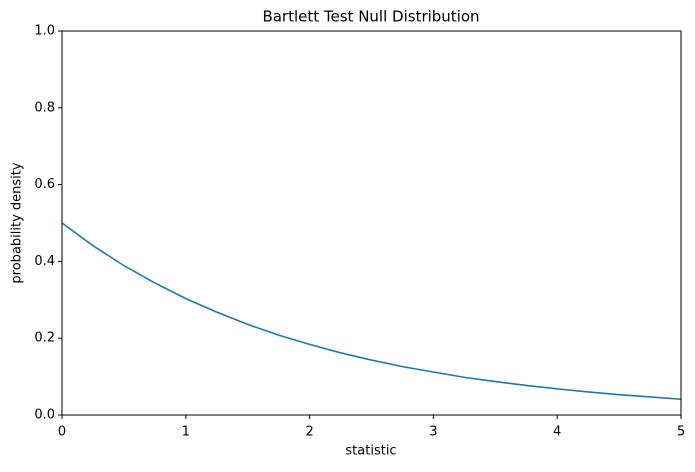 The image size is (695, 472). I want to click on x-tick-label: 5, so click(681, 432).